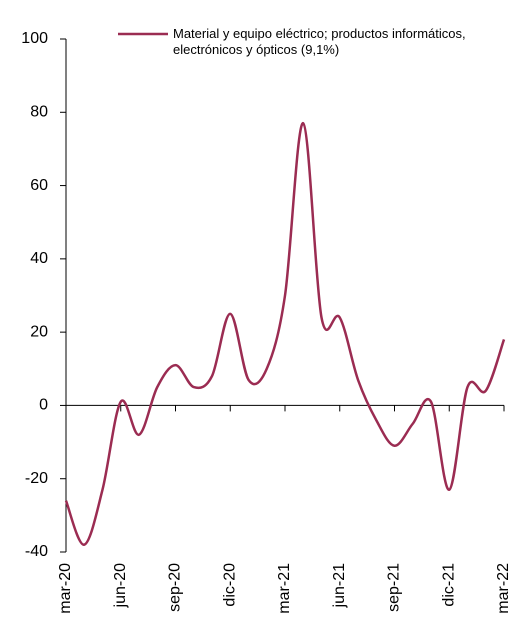 The width and height of the screenshot is (516, 629). I want to click on x-tick-label: mar-22, so click(503, 588).